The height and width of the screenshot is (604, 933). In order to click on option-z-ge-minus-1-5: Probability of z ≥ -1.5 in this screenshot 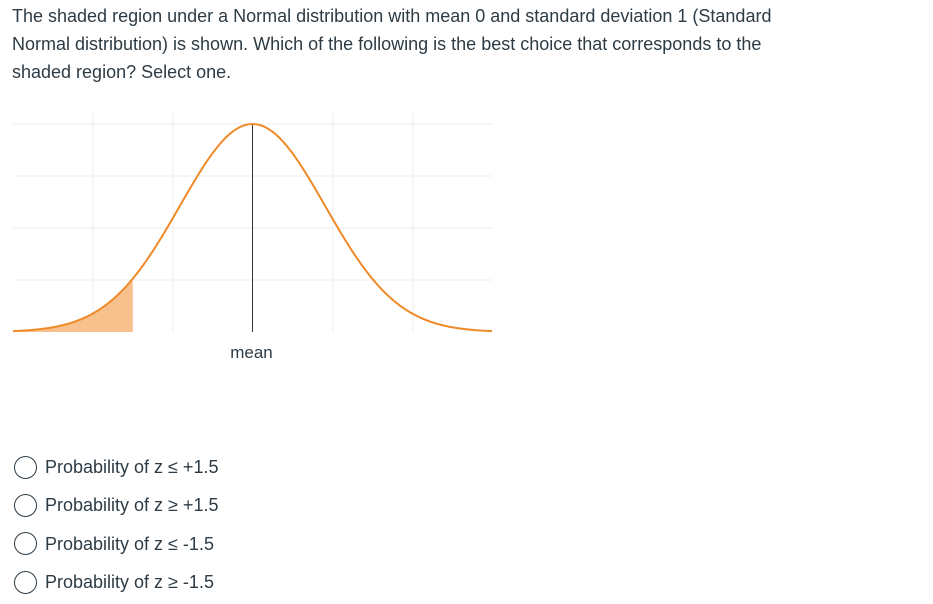, I will do `click(116, 582)`.